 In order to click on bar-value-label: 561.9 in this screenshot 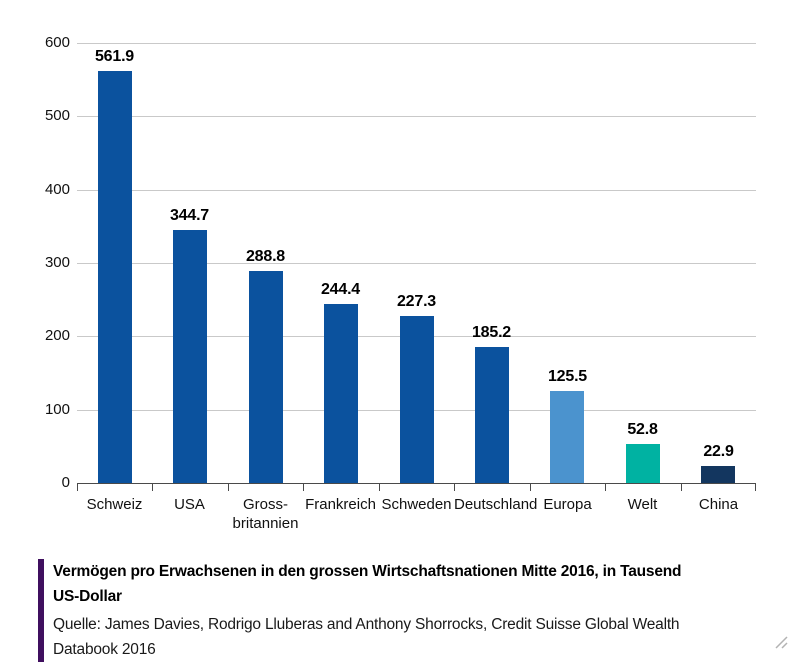, I will do `click(114, 56)`.